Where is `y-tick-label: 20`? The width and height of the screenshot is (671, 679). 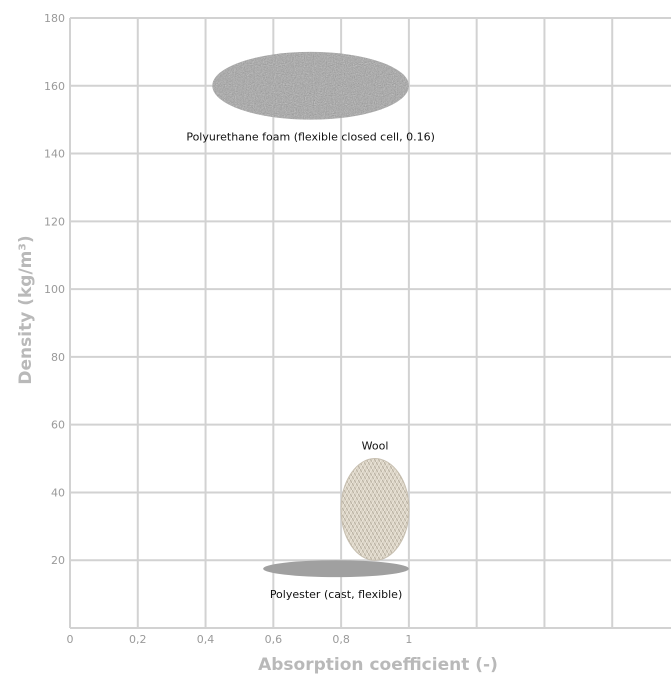
y-tick-label: 20 is located at coordinates (58, 560).